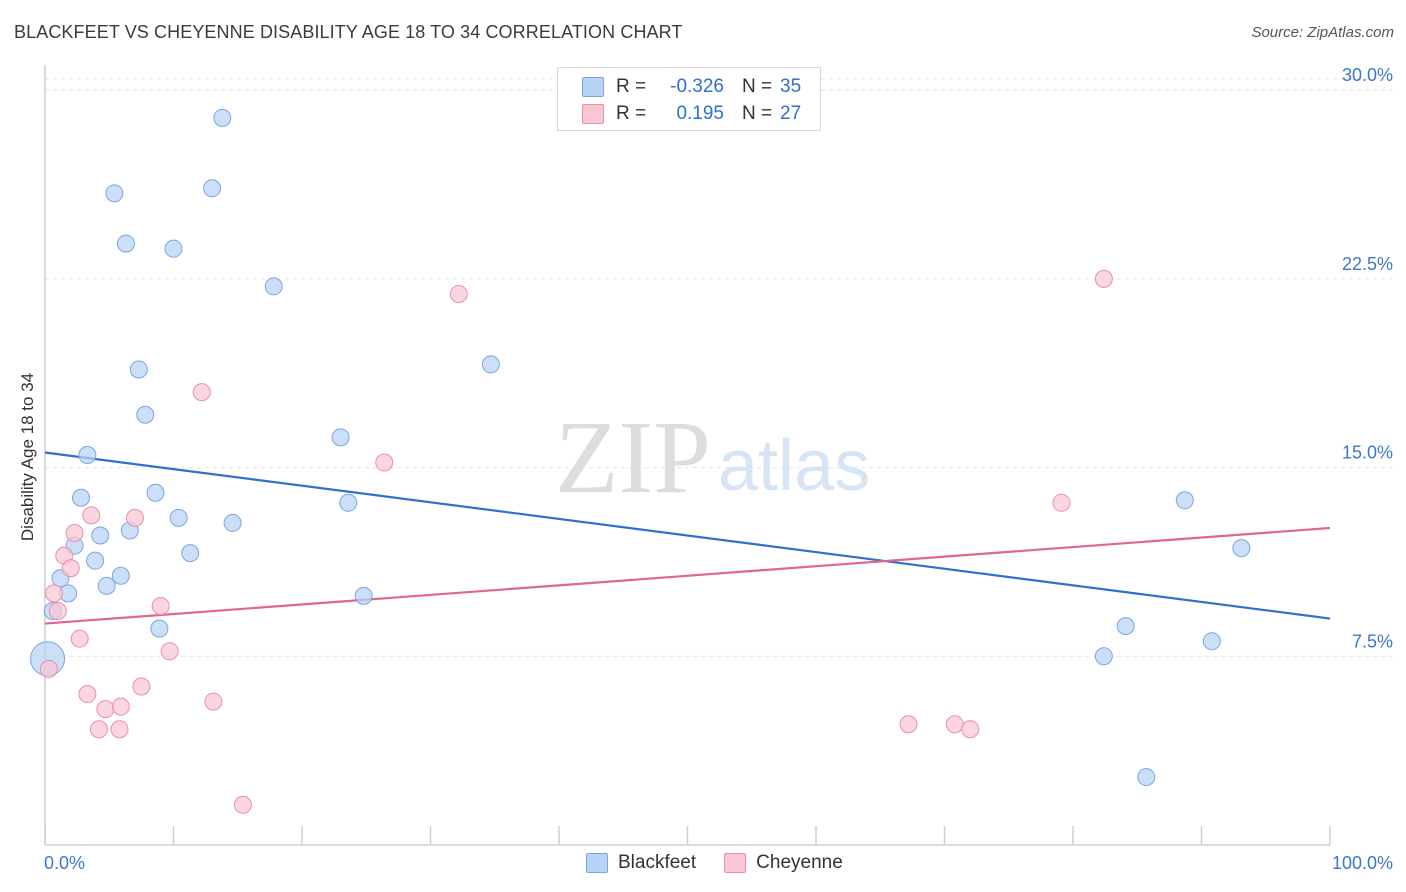 Image resolution: width=1406 pixels, height=892 pixels. What do you see at coordinates (633, 457) in the screenshot?
I see `watermark-zip: ZIP` at bounding box center [633, 457].